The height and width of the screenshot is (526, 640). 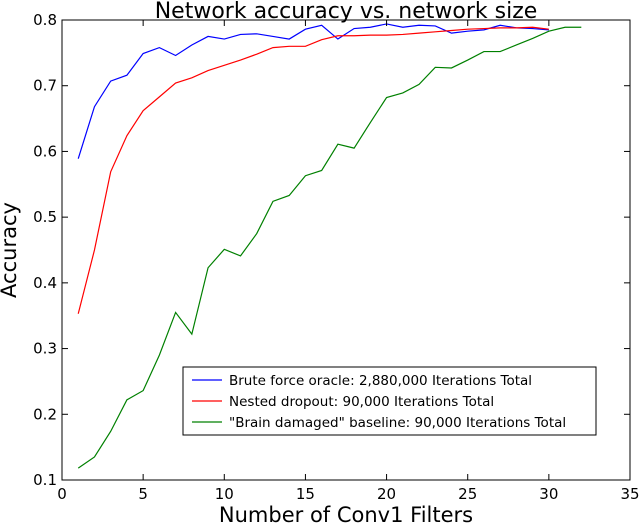 I want to click on y-tick-label: 0.1, so click(x=45, y=480).